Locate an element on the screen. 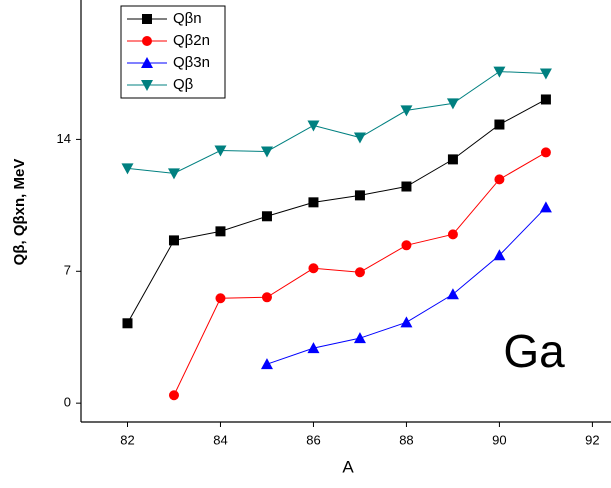 The width and height of the screenshot is (611, 488). series-line is located at coordinates (336, 122).